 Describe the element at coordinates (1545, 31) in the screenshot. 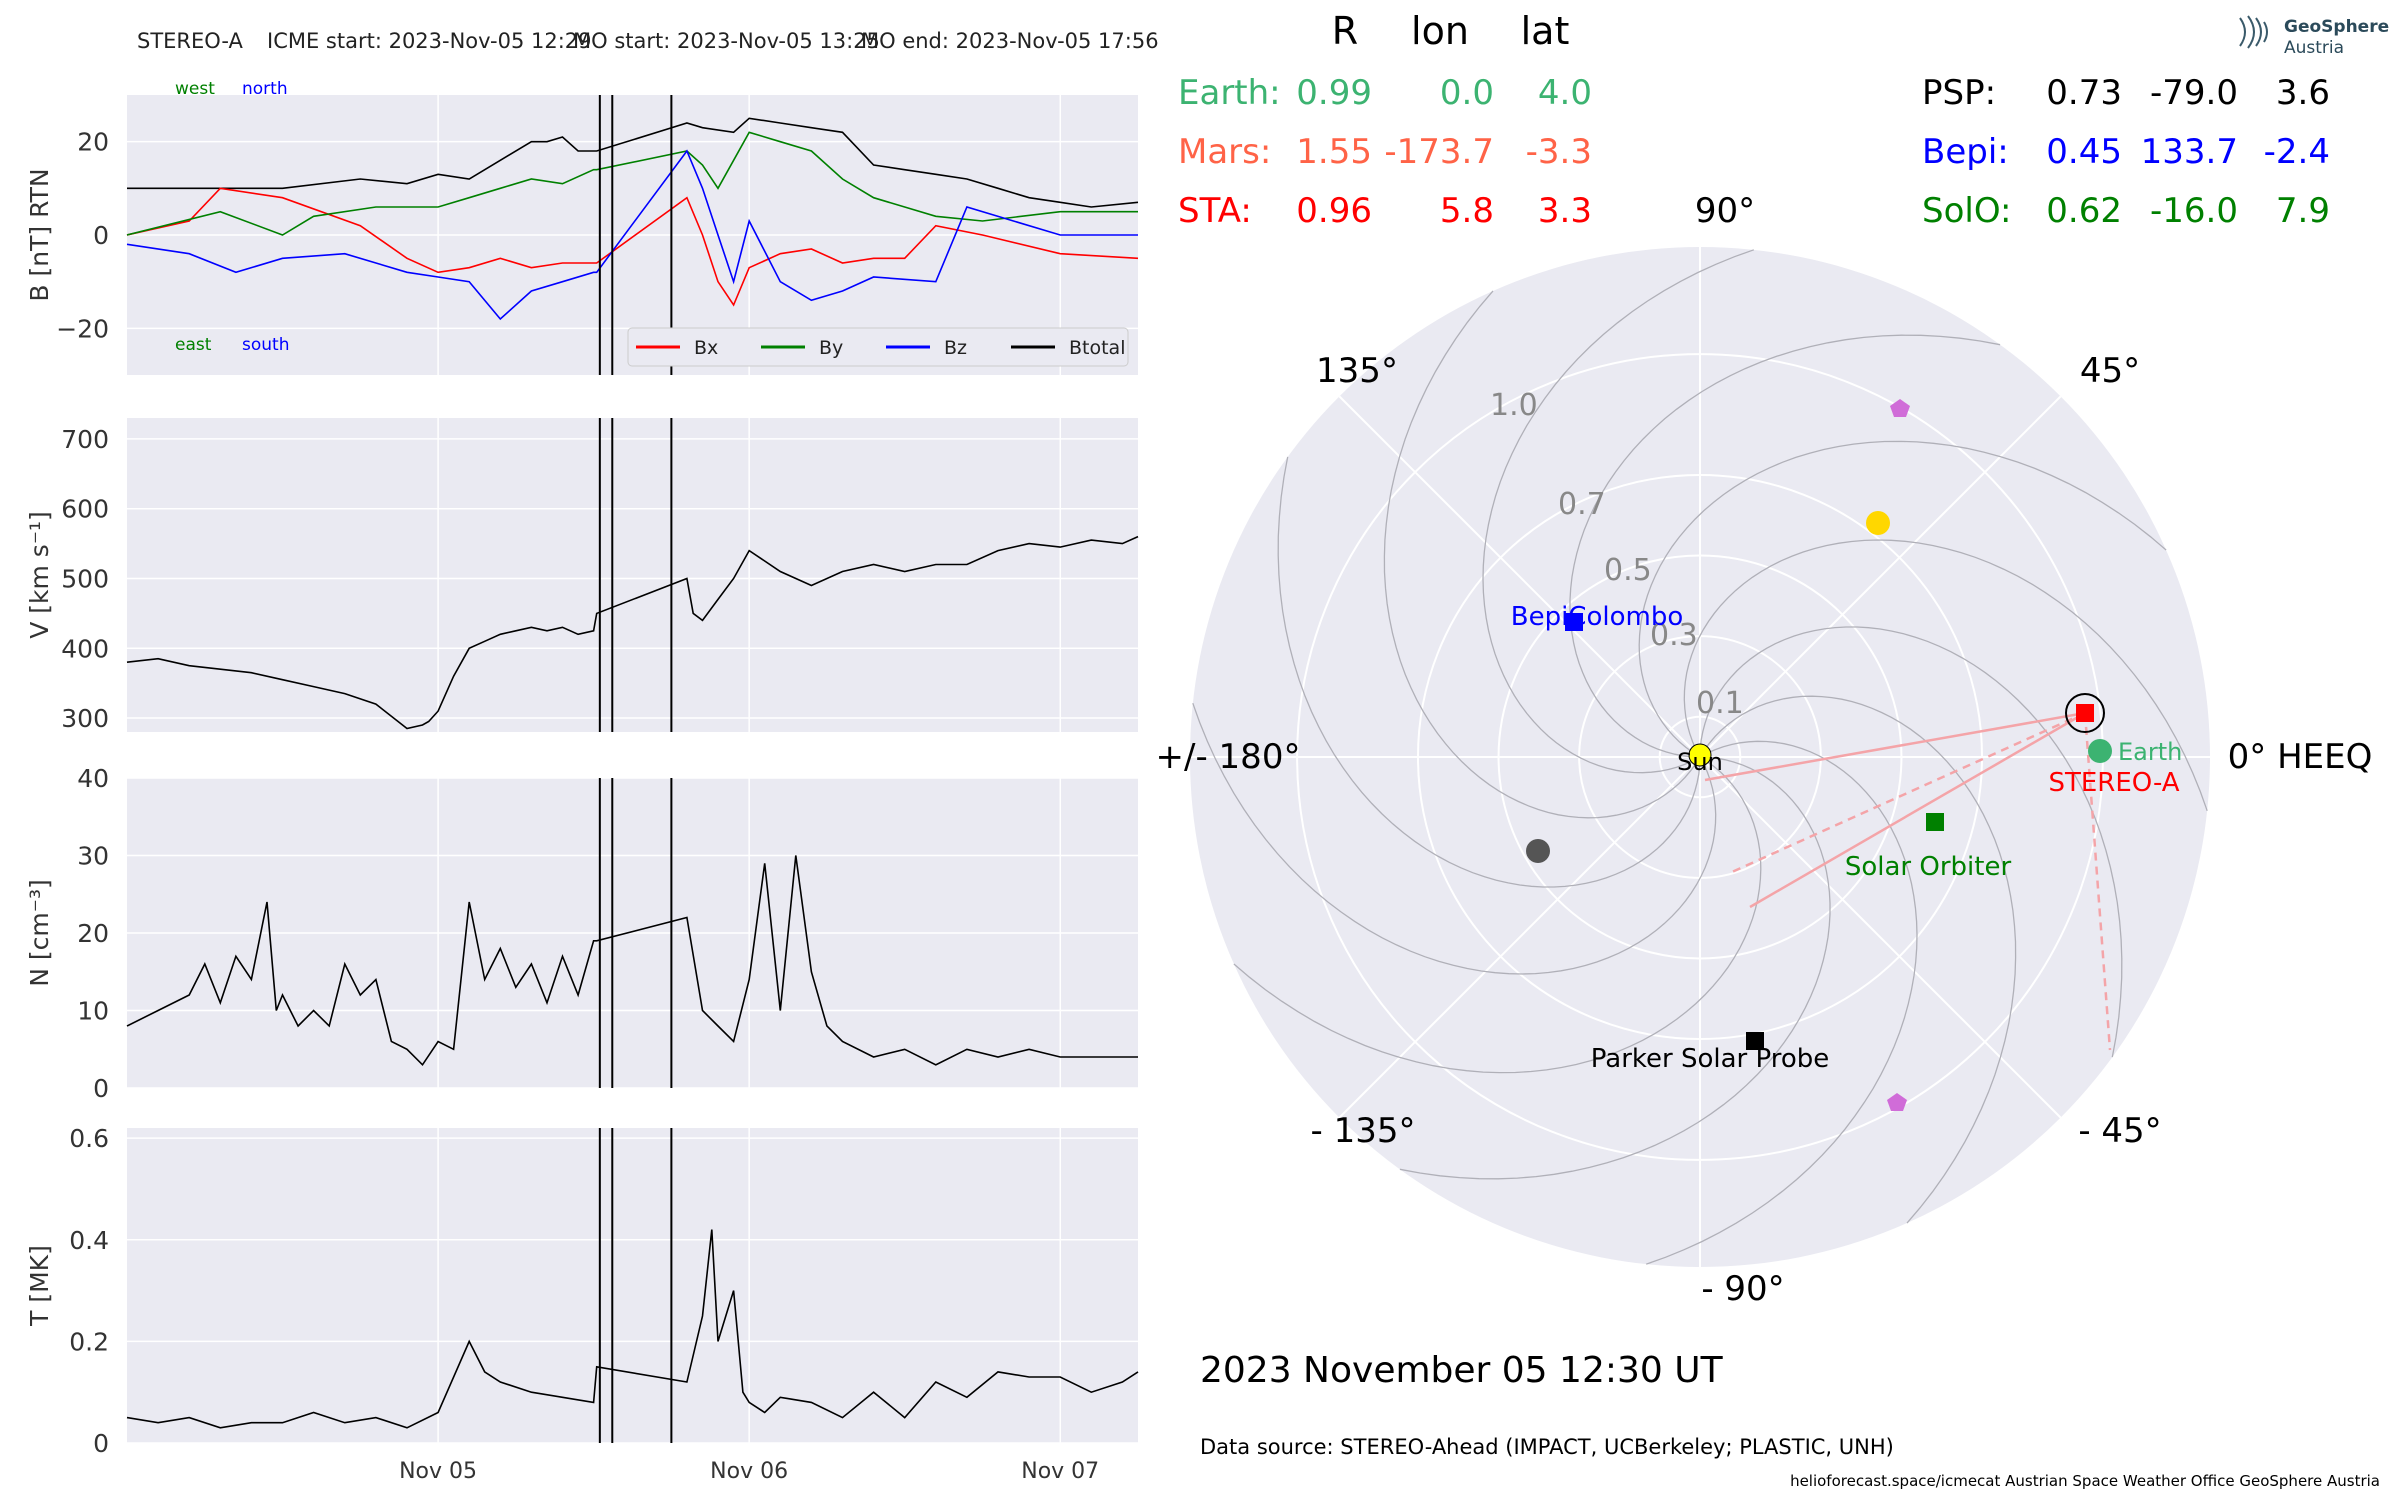

I see `table-header-lat: lat` at that location.